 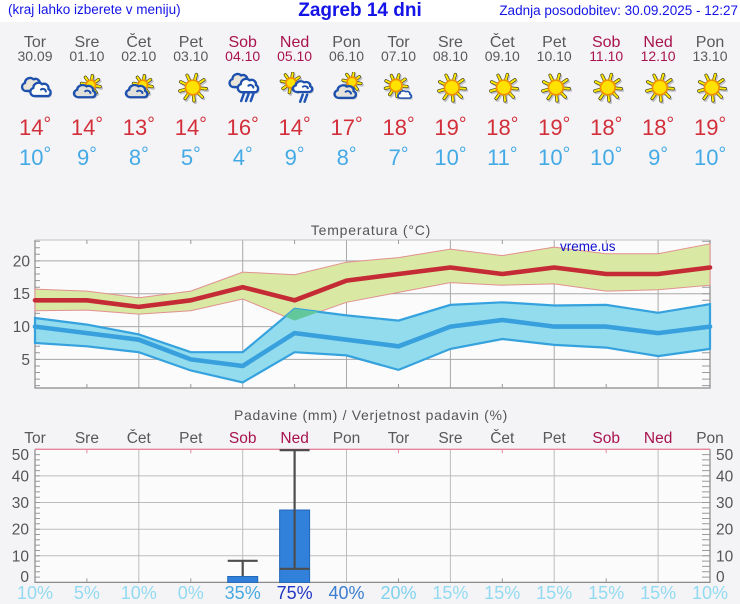 I want to click on svg-text: Temperatura (°C), so click(x=371, y=230).